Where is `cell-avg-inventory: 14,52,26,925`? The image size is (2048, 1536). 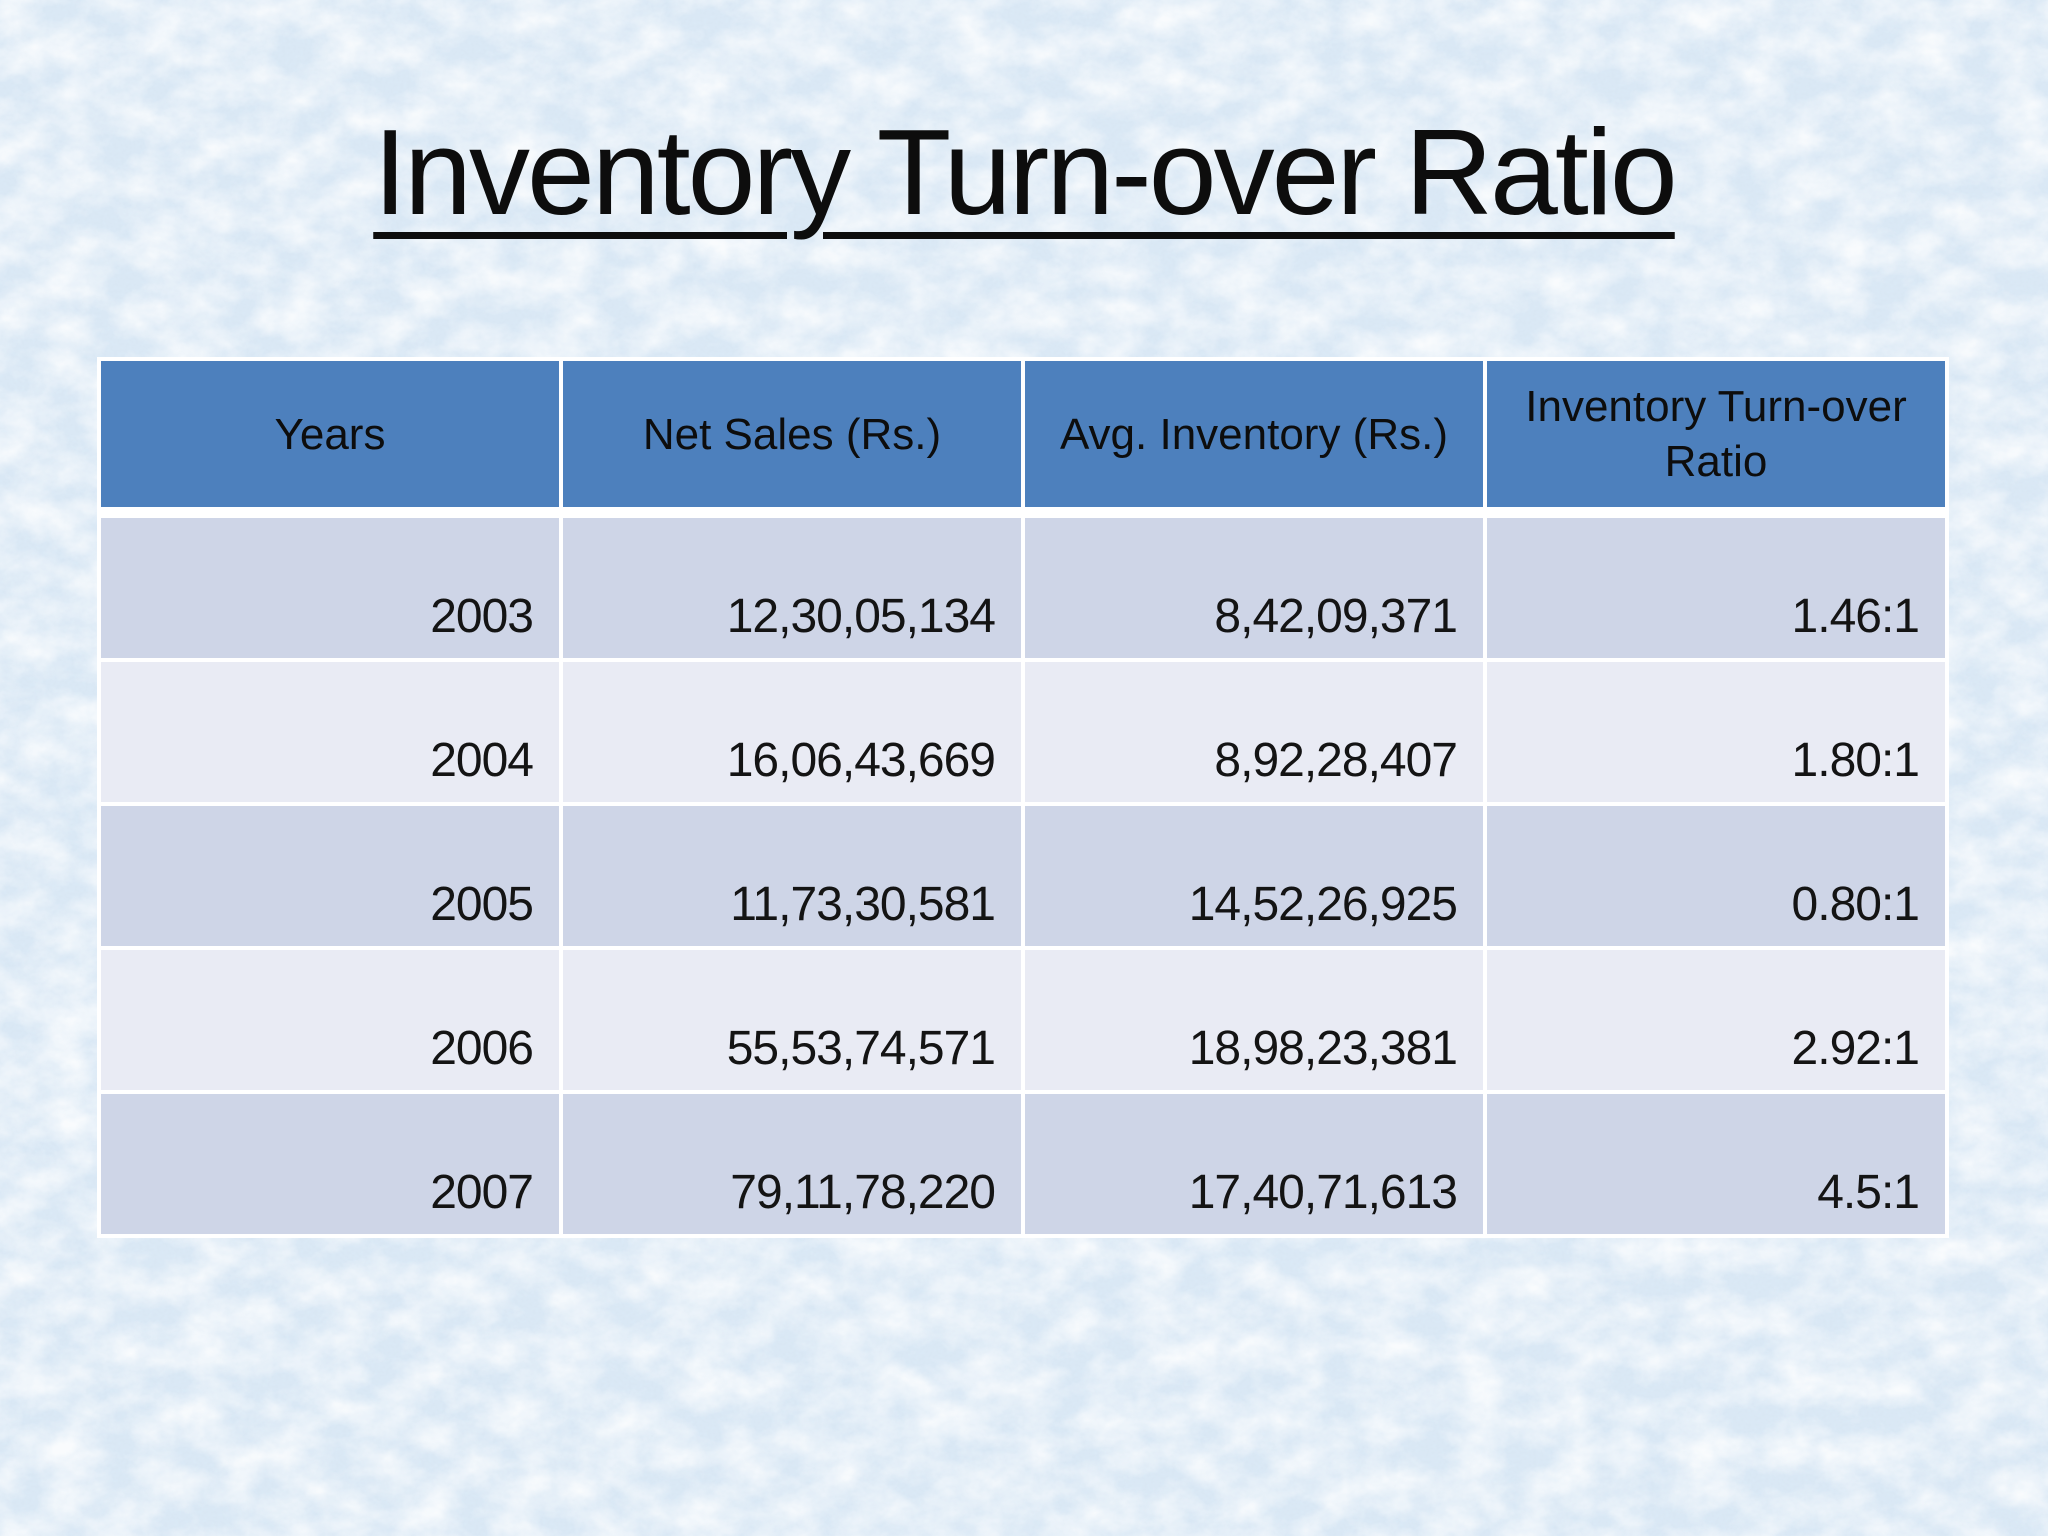
cell-avg-inventory: 14,52,26,925 is located at coordinates (1254, 876).